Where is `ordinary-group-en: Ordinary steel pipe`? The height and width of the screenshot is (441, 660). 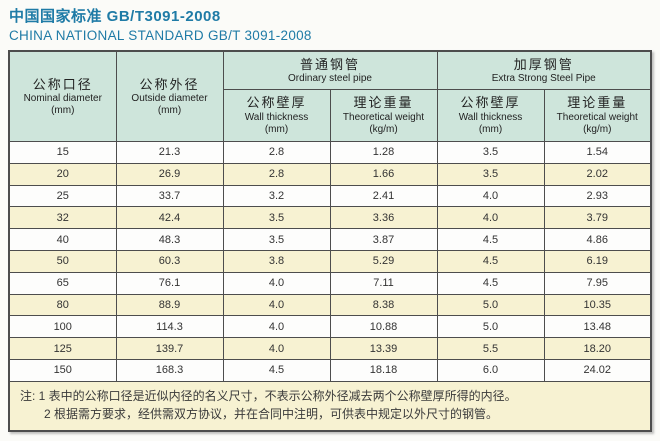
ordinary-group-en: Ordinary steel pipe is located at coordinates (330, 78).